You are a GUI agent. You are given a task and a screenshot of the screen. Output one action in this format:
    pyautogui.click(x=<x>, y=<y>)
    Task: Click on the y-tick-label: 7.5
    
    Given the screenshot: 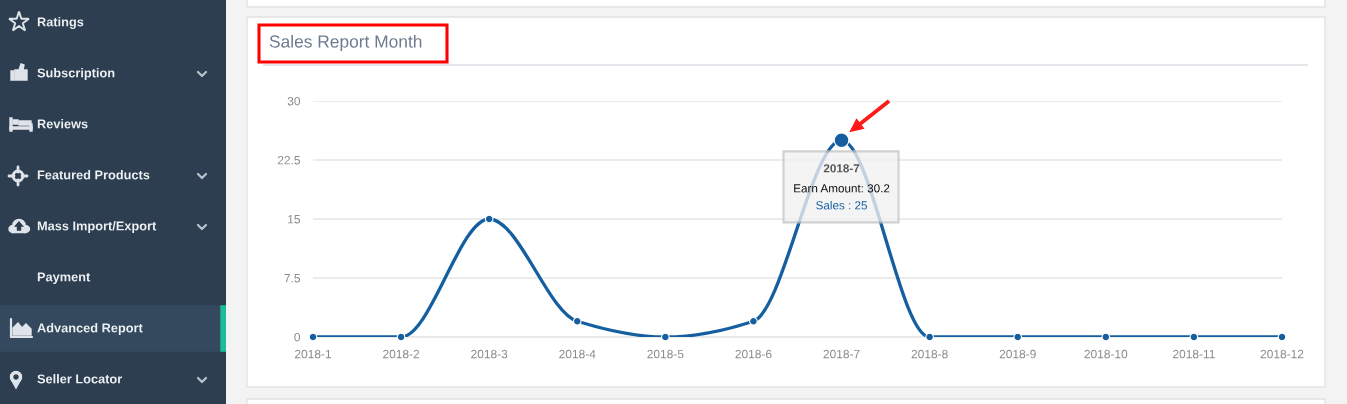 What is the action you would take?
    pyautogui.click(x=292, y=278)
    